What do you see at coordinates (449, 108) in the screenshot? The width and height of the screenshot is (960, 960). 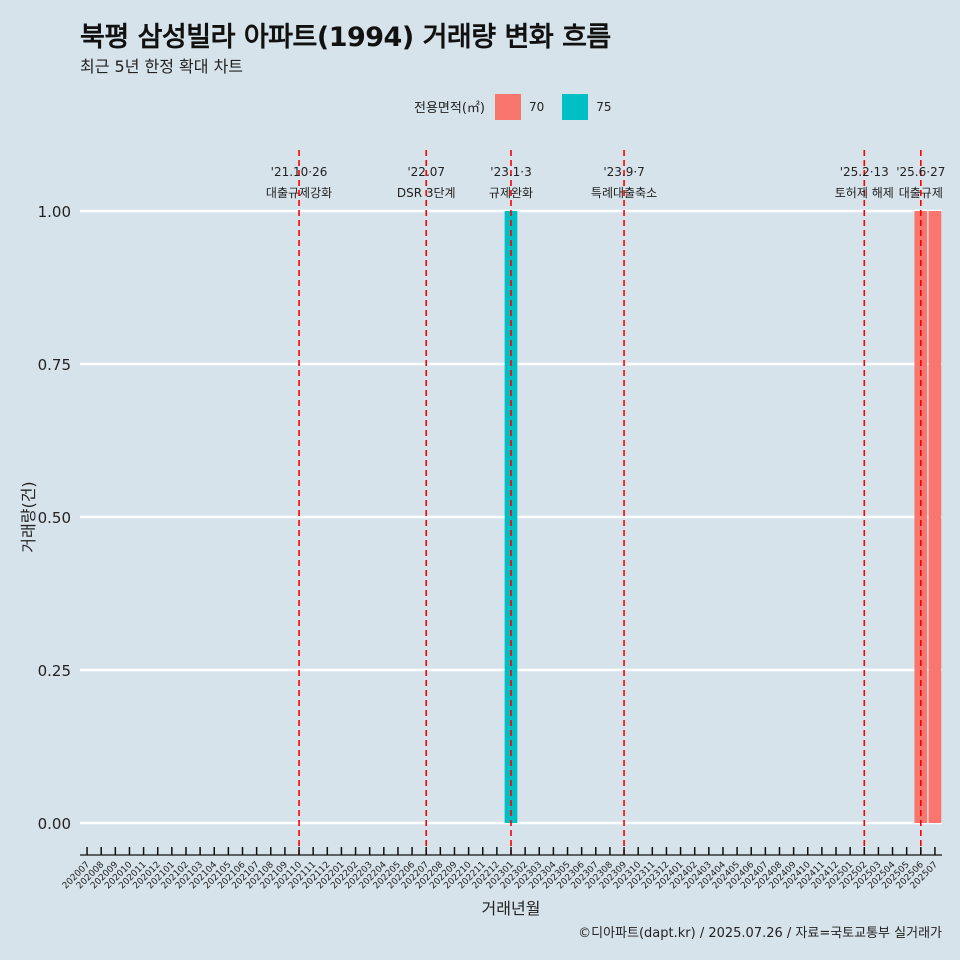 I see `legend-title: 전용면적(㎡)` at bounding box center [449, 108].